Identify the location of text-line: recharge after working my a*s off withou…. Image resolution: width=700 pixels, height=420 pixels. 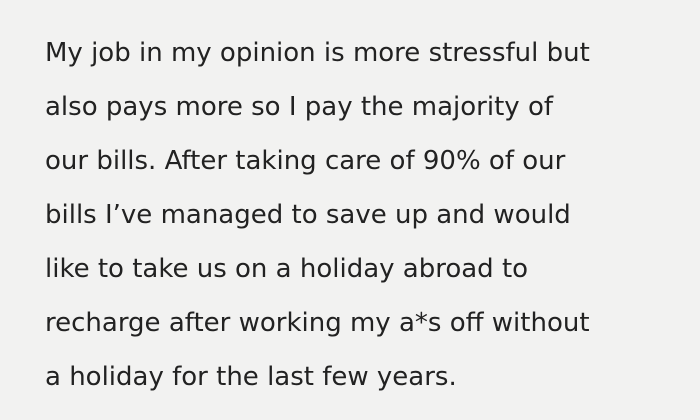
(317, 323).